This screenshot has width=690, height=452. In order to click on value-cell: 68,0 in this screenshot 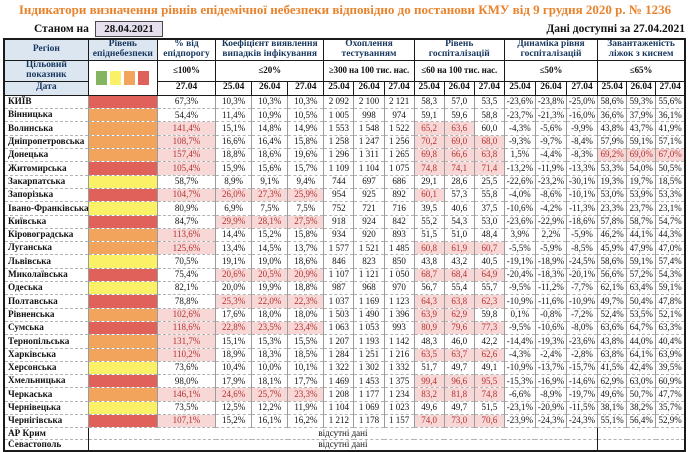, I will do `click(489, 142)`.